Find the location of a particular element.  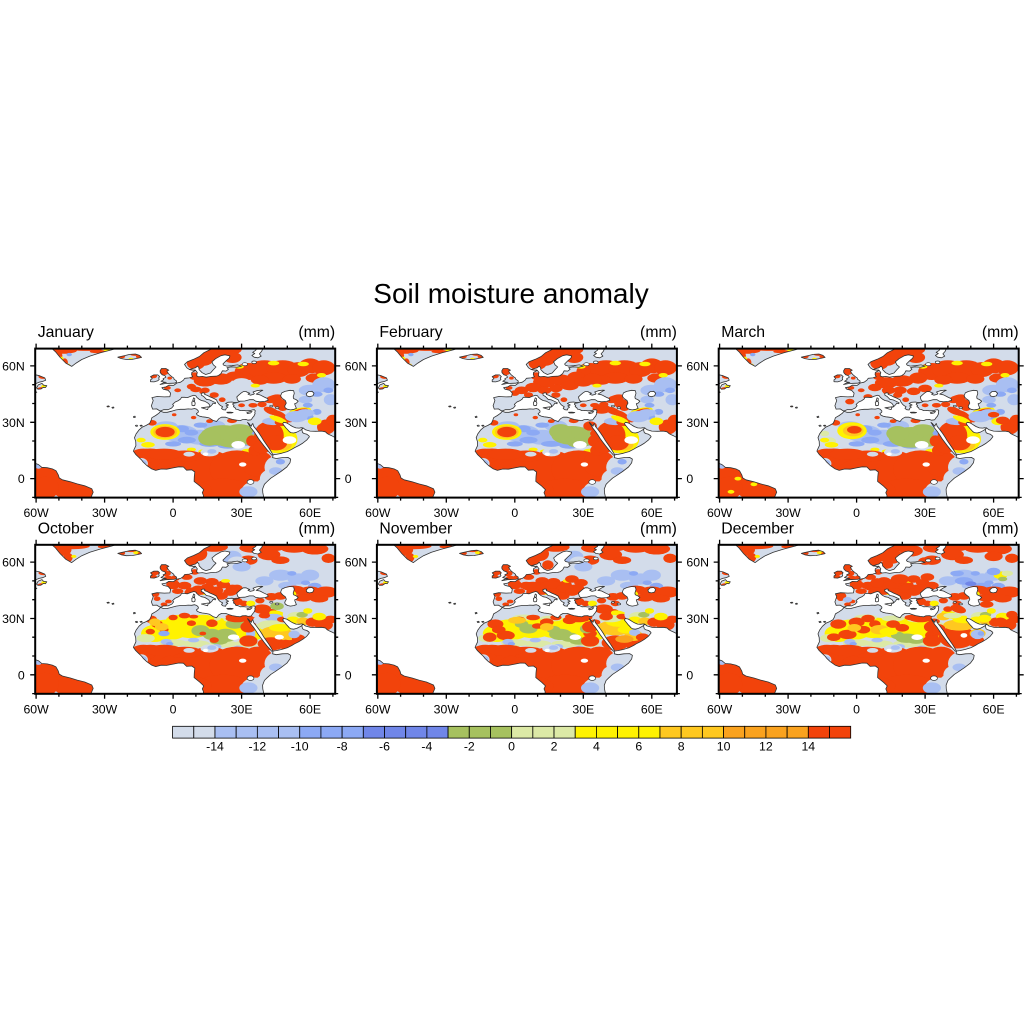

svg-text: 12 is located at coordinates (766, 747).